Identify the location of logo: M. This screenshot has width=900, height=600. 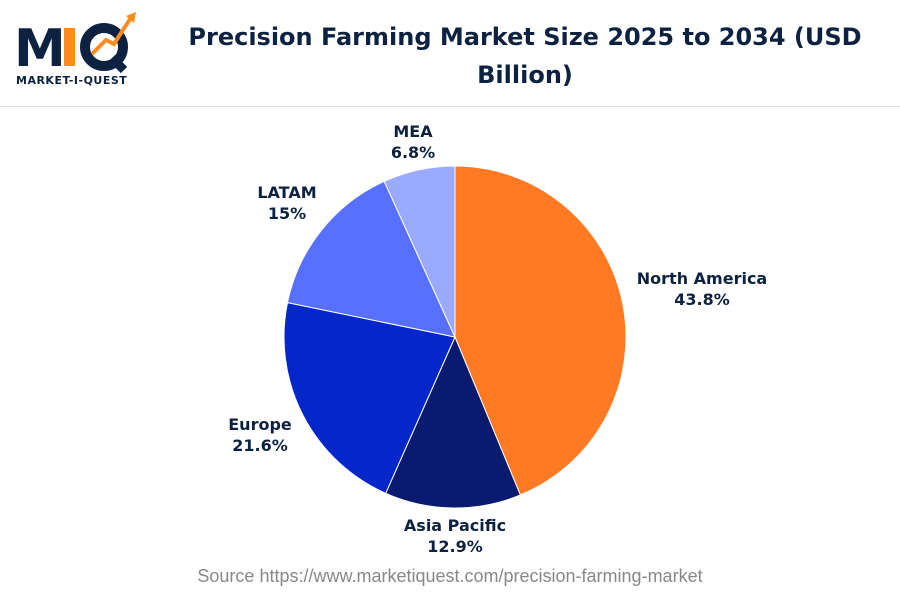
(79, 50).